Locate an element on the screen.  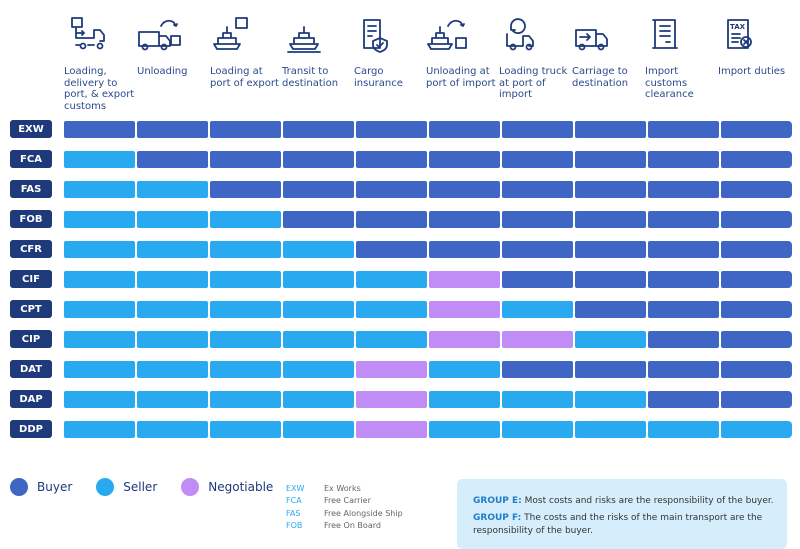
incoterm-row-cpt: CPT is located at coordinates (401, 309).